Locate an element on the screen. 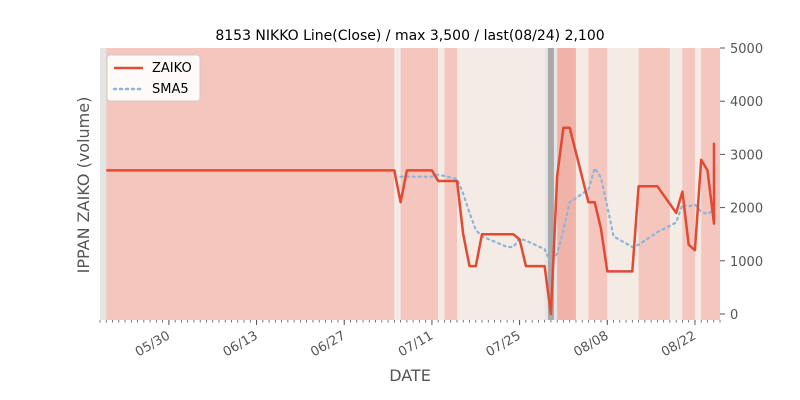 This screenshot has width=800, height=400. x-tick-label: 07/25 is located at coordinates (504, 344).